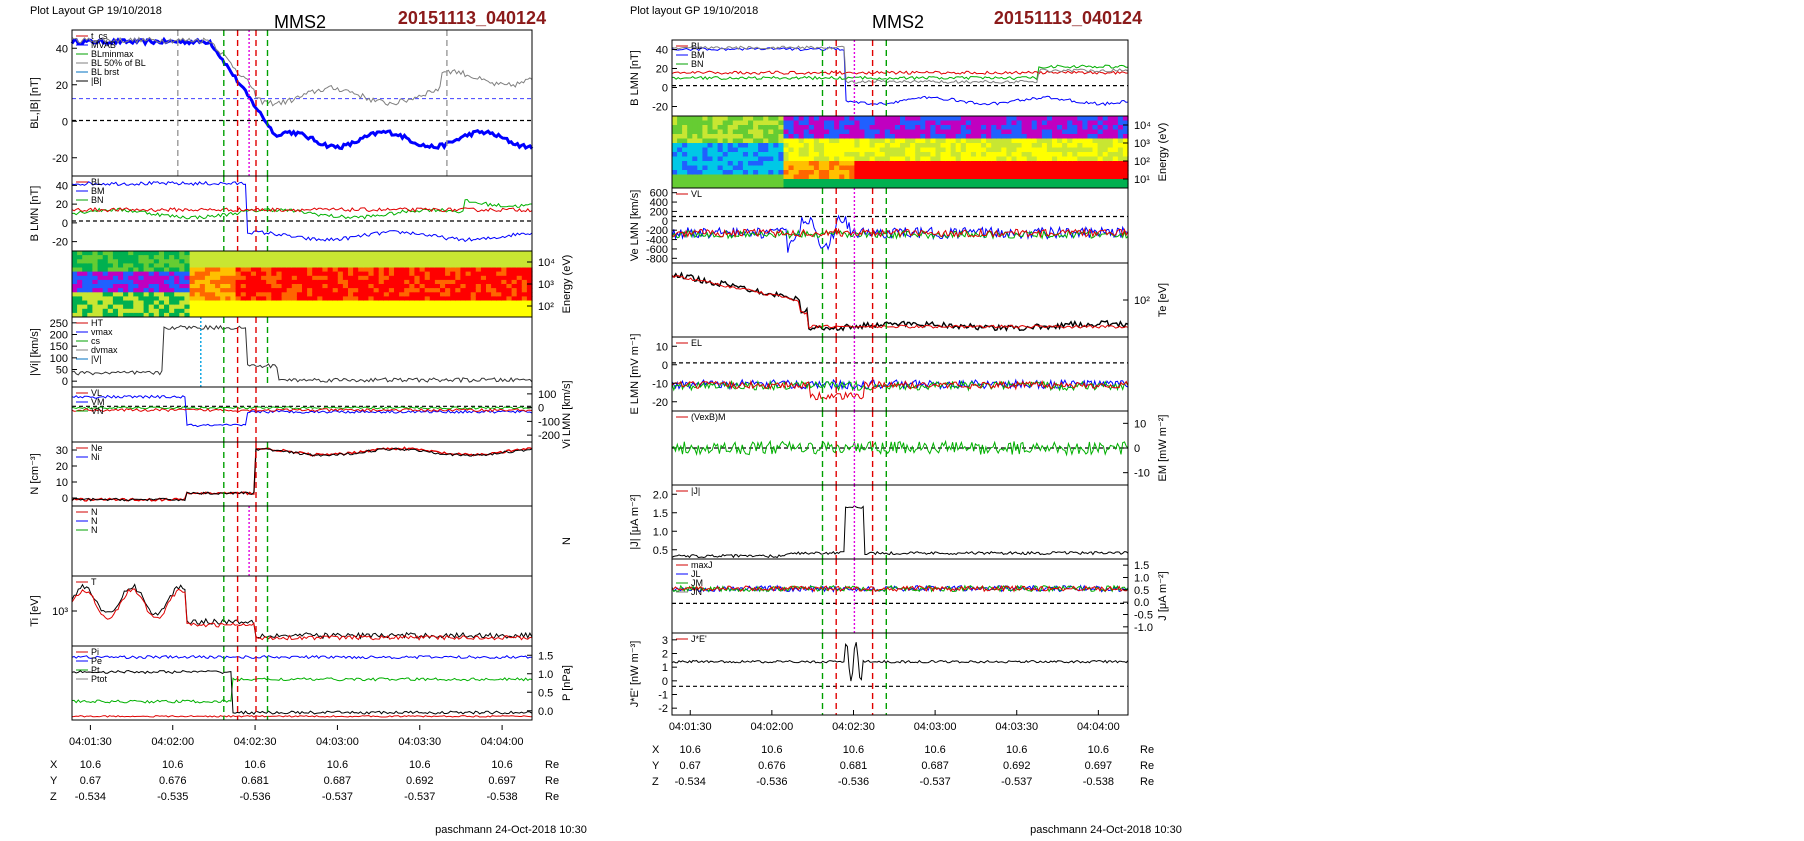 This screenshot has width=1804, height=841. I want to click on right-ytick-je: -1, so click(663, 696).